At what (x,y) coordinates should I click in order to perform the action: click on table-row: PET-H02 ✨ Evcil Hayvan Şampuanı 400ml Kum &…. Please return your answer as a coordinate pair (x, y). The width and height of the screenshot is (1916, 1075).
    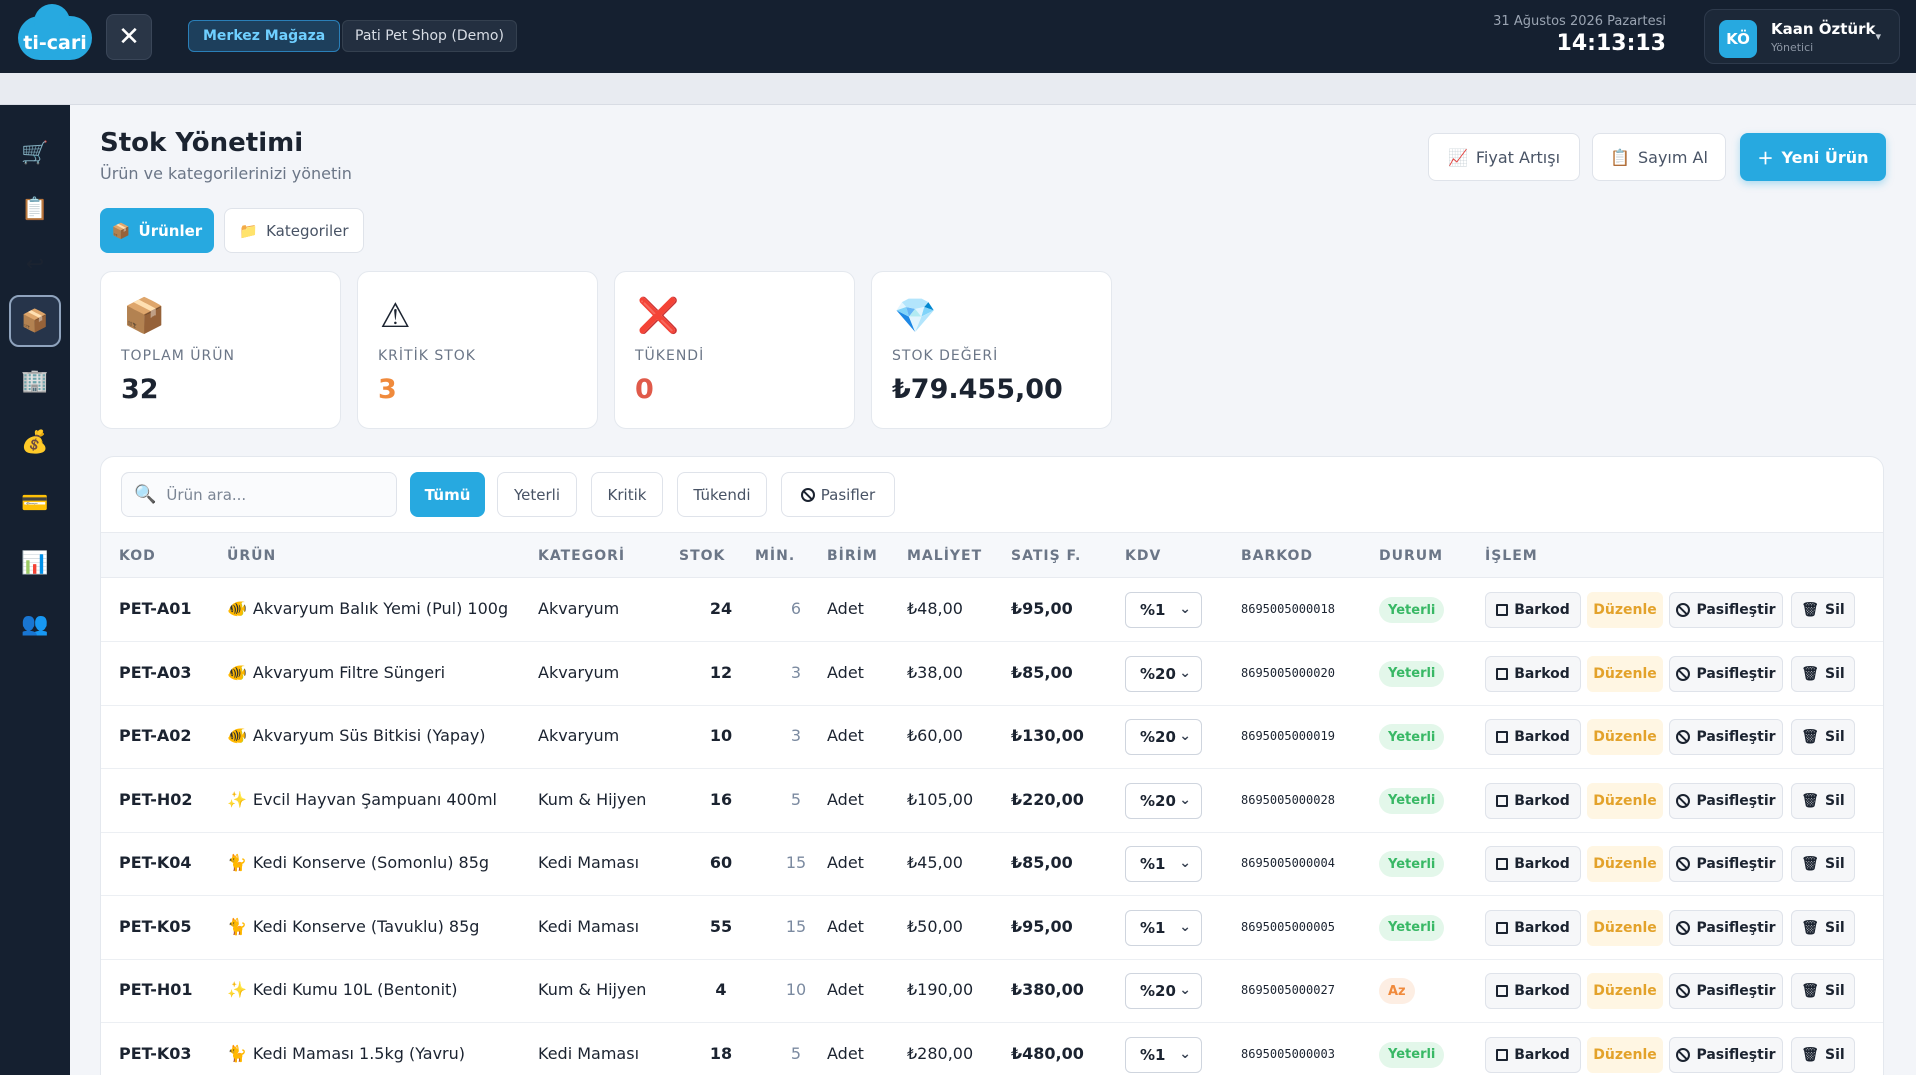
    Looking at the image, I should click on (992, 801).